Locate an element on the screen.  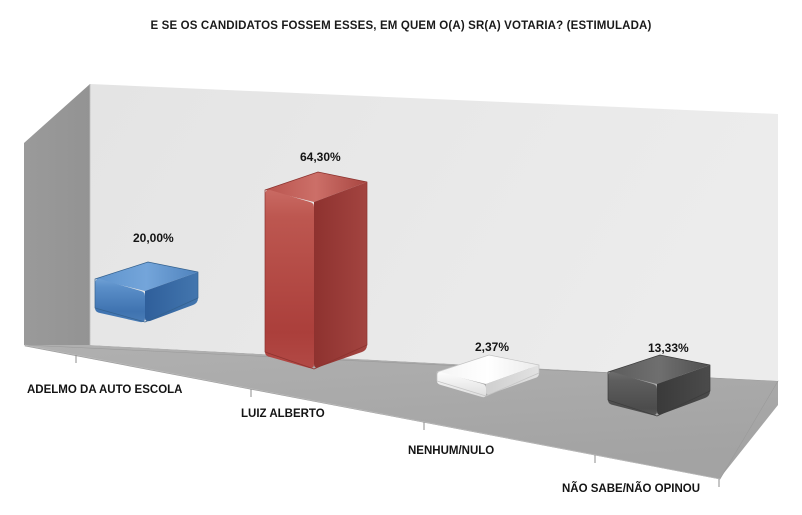
category-label-3: NENHUM/NULO is located at coordinates (451, 451).